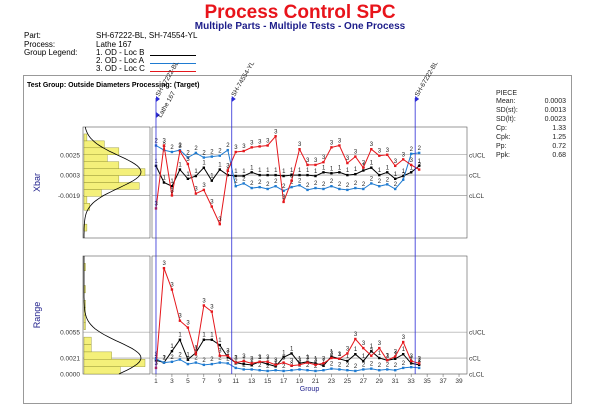 This screenshot has width=600, height=412. What do you see at coordinates (555, 110) in the screenshot?
I see `stat-value: 0.0013` at bounding box center [555, 110].